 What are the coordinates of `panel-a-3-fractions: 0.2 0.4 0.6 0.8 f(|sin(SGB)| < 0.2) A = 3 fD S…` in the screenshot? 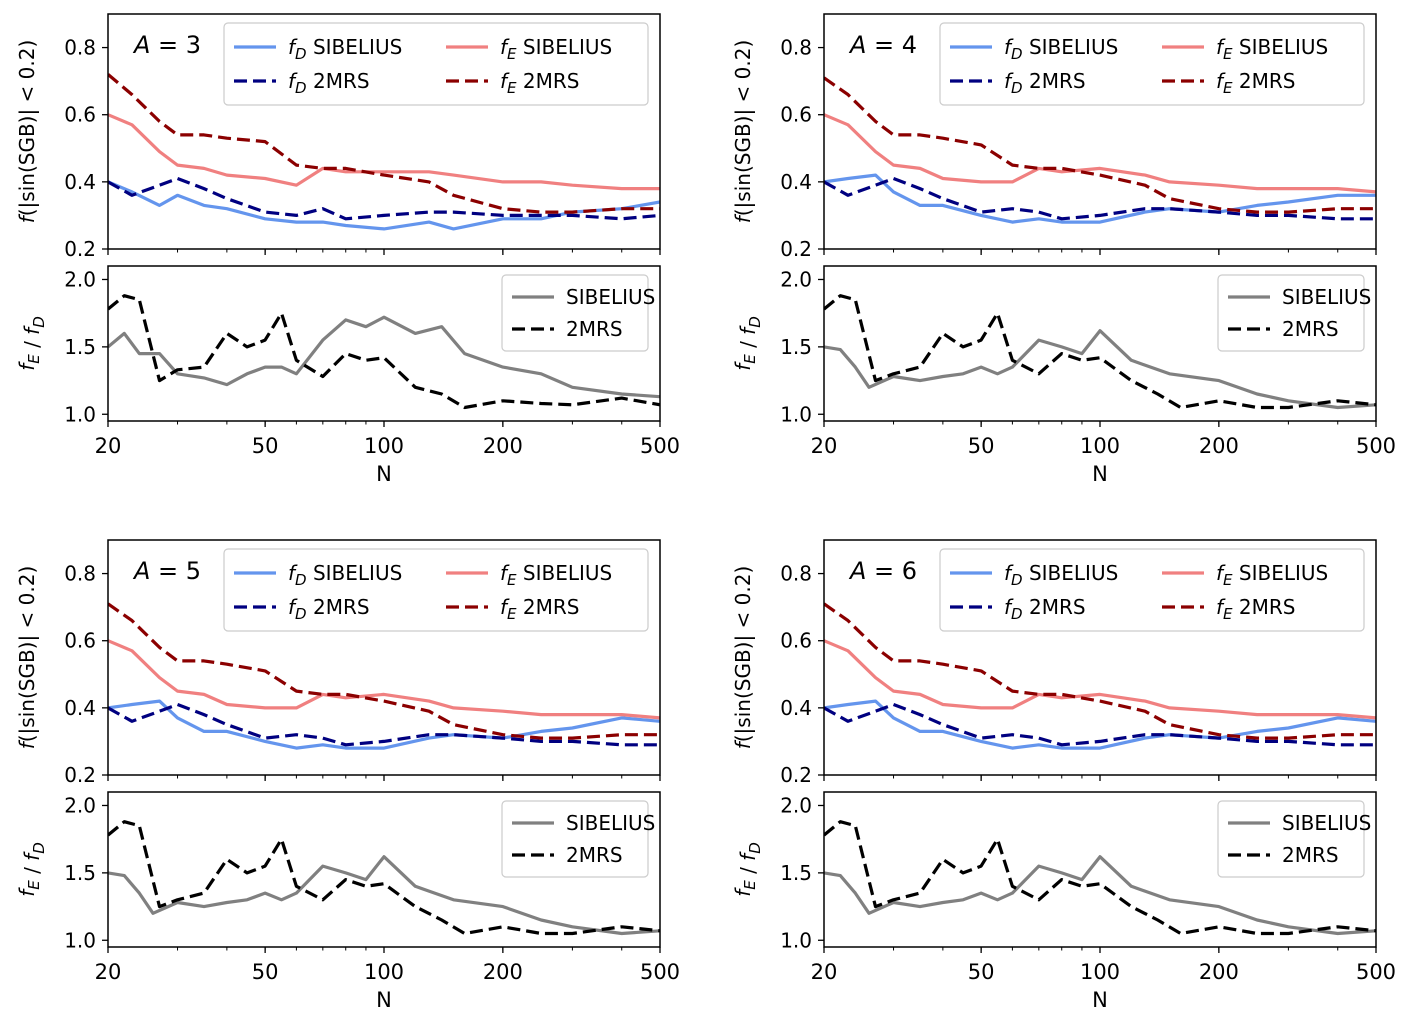 It's located at (338, 137).